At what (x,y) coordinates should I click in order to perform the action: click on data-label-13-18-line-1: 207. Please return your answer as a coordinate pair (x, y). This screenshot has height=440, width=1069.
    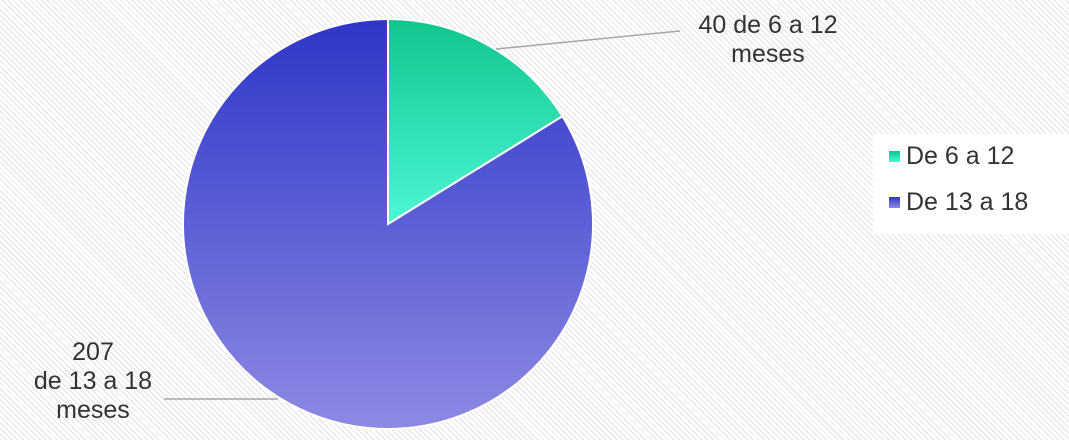
    Looking at the image, I should click on (93, 352).